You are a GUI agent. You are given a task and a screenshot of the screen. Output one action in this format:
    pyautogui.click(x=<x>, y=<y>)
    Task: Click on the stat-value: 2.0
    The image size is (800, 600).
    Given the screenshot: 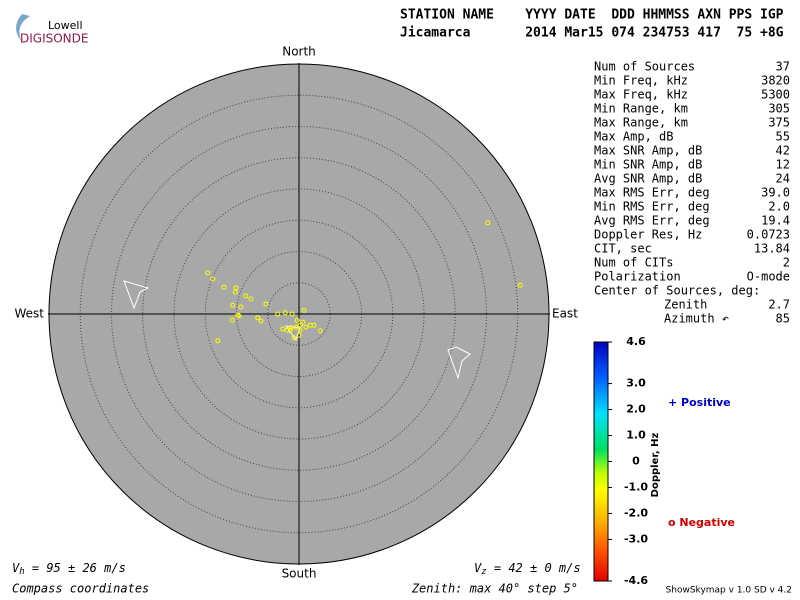 What is the action you would take?
    pyautogui.click(x=779, y=207)
    